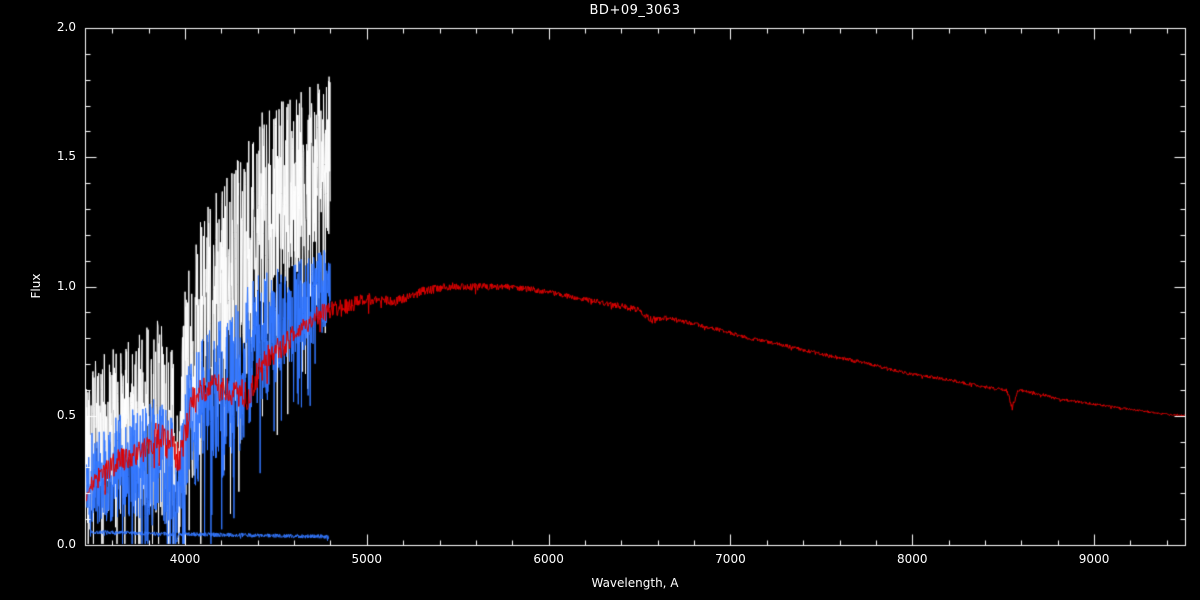  I want to click on y-tick-label: 1.5, so click(66, 156).